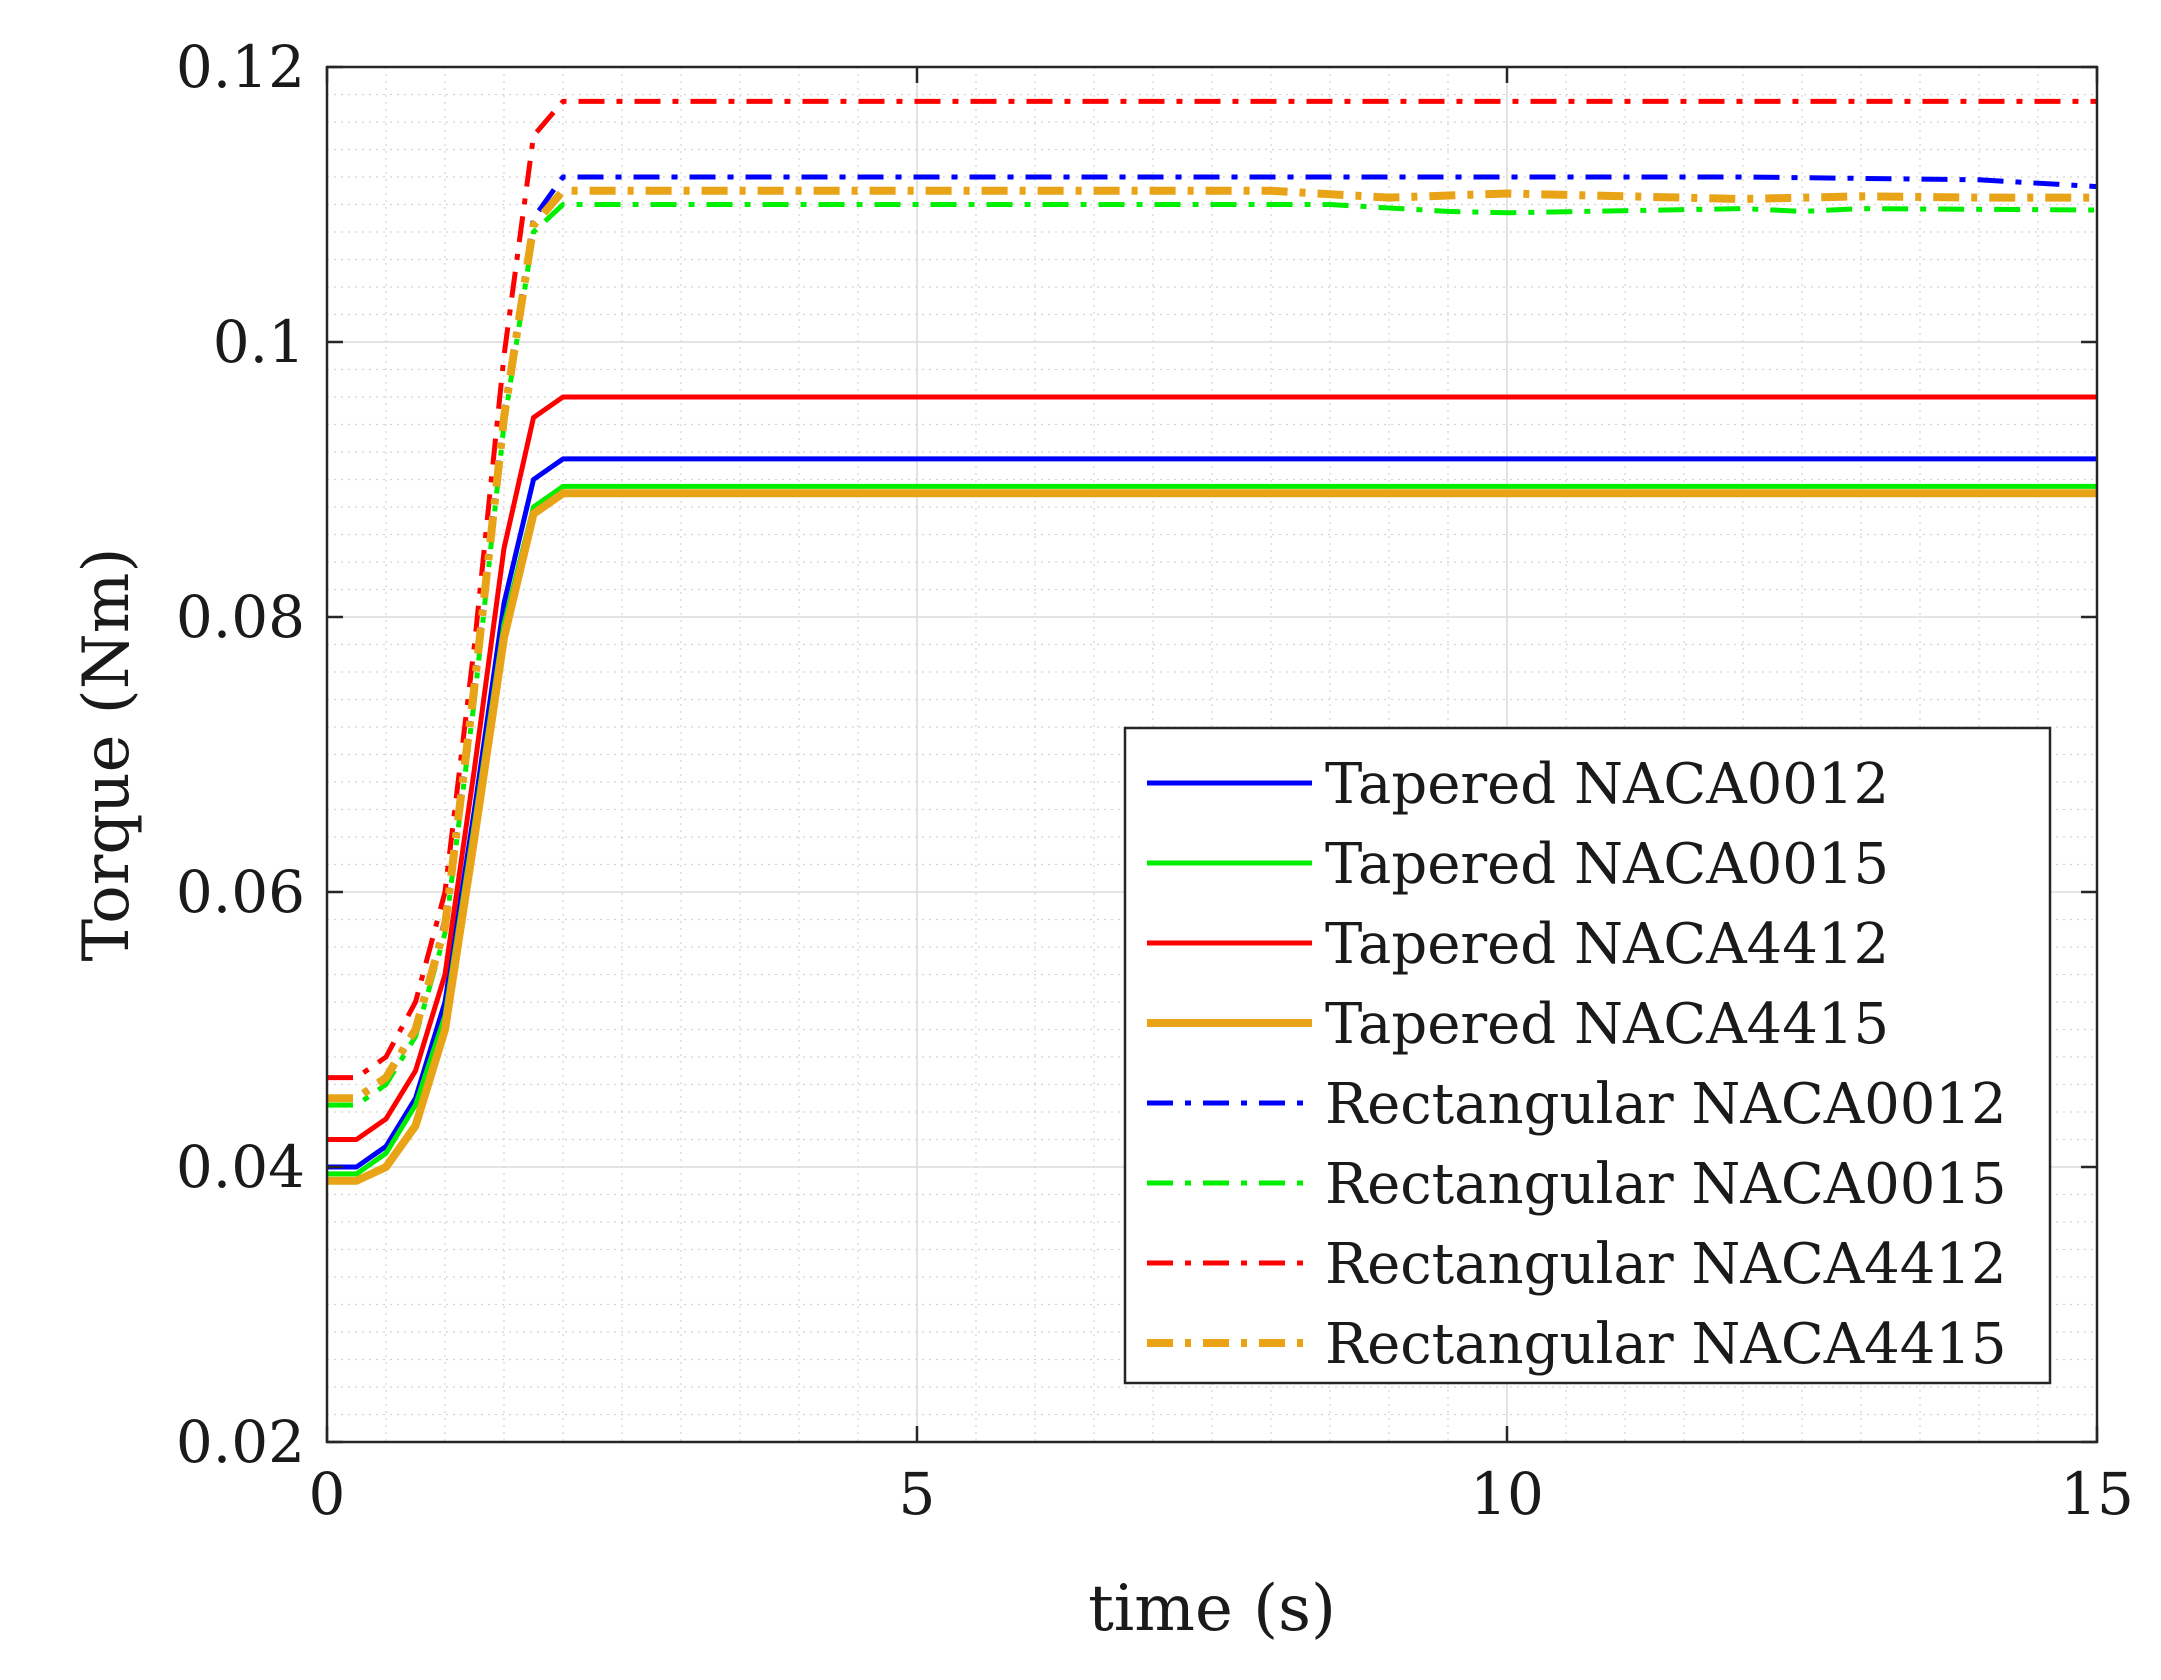  Describe the element at coordinates (1212, 1609) in the screenshot. I see `x-axis-label: time (s)` at that location.